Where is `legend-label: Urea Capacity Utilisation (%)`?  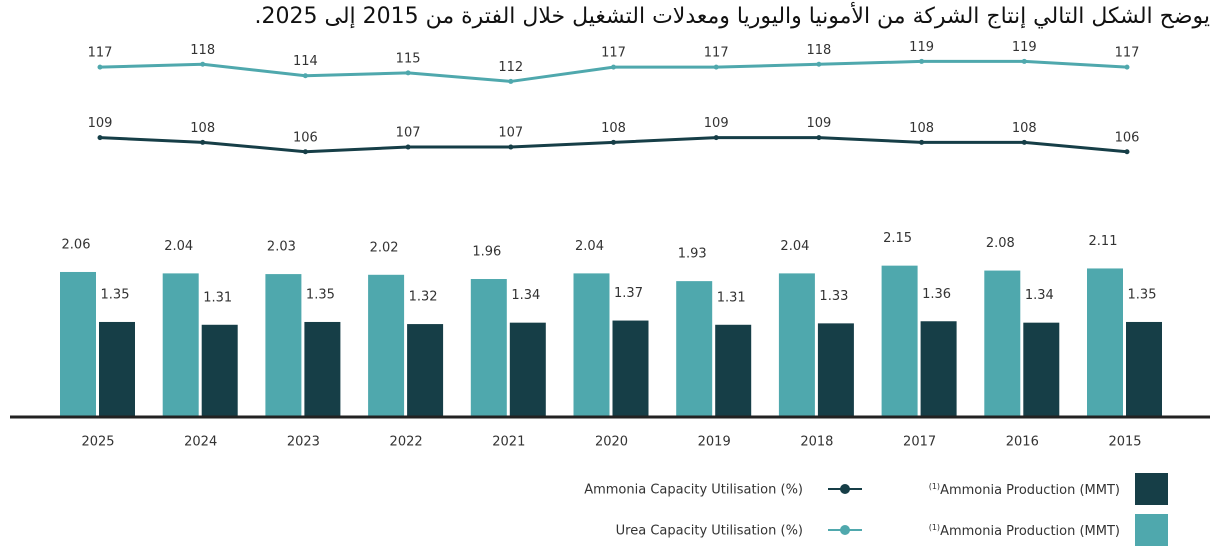 legend-label: Urea Capacity Utilisation (%) is located at coordinates (709, 531).